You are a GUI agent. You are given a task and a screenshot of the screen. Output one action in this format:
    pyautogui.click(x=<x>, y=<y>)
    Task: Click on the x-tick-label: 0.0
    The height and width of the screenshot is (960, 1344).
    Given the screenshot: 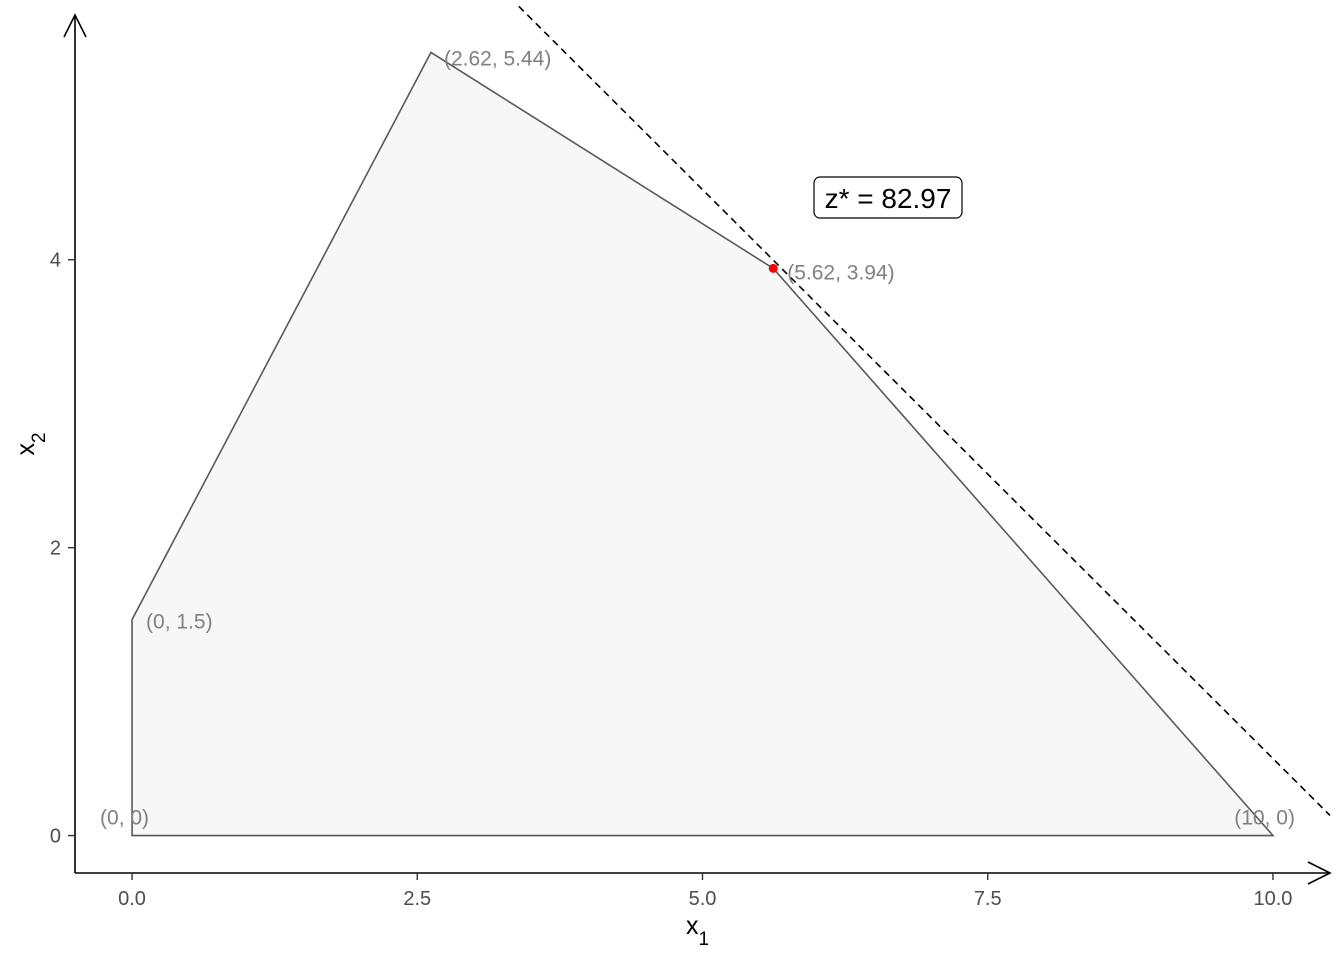 What is the action you would take?
    pyautogui.click(x=132, y=899)
    